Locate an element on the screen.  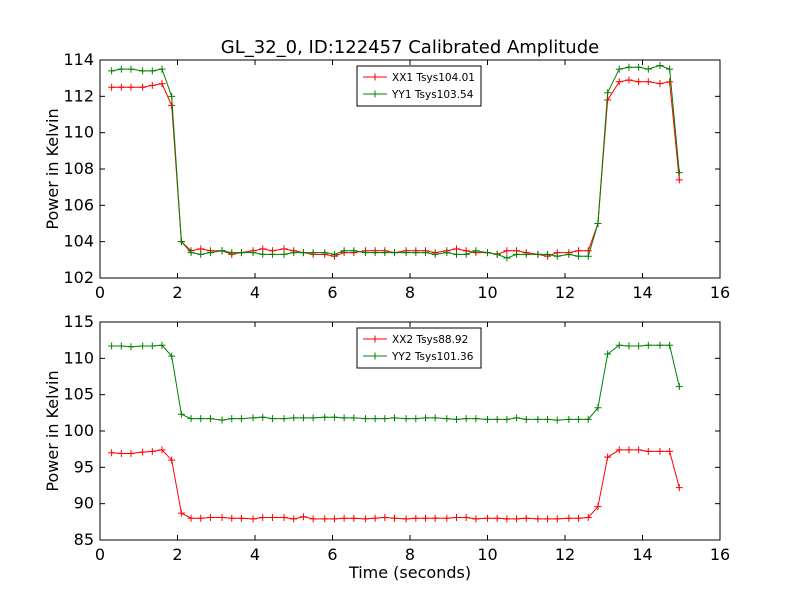
chart-2-ytick-label-3: 100 is located at coordinates (78, 430).